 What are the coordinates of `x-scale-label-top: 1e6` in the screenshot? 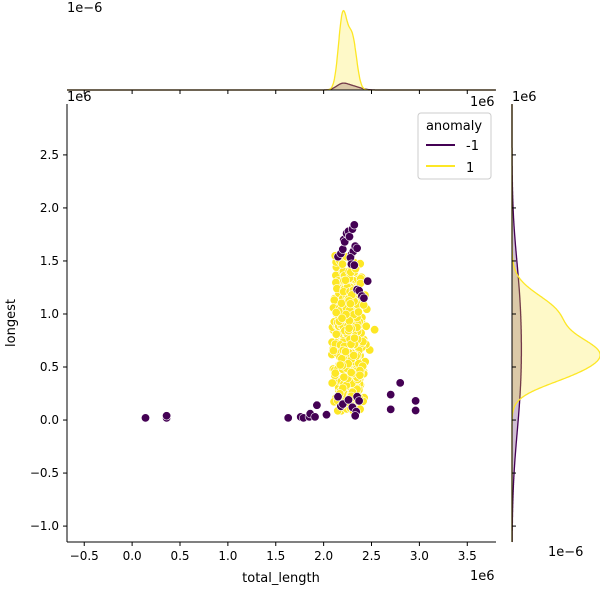 It's located at (482, 102).